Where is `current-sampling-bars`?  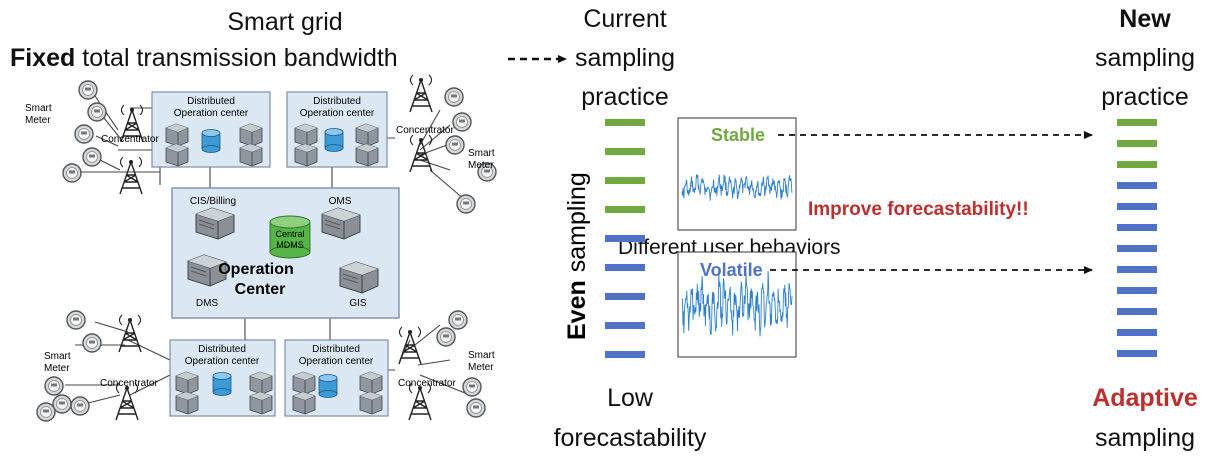 current-sampling-bars is located at coordinates (625, 238).